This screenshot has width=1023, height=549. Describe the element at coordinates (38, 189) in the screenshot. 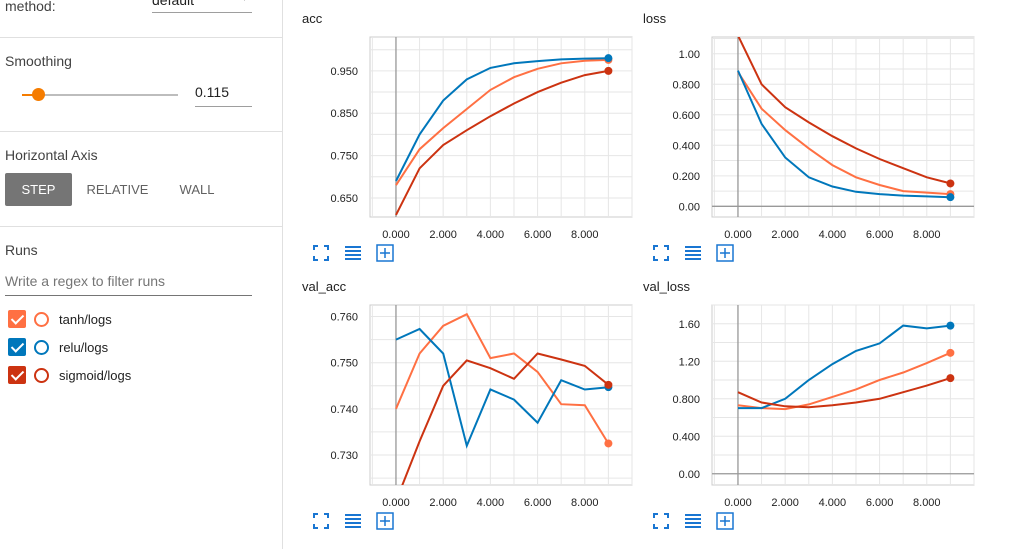

I see `axis-step-button: STEP` at that location.